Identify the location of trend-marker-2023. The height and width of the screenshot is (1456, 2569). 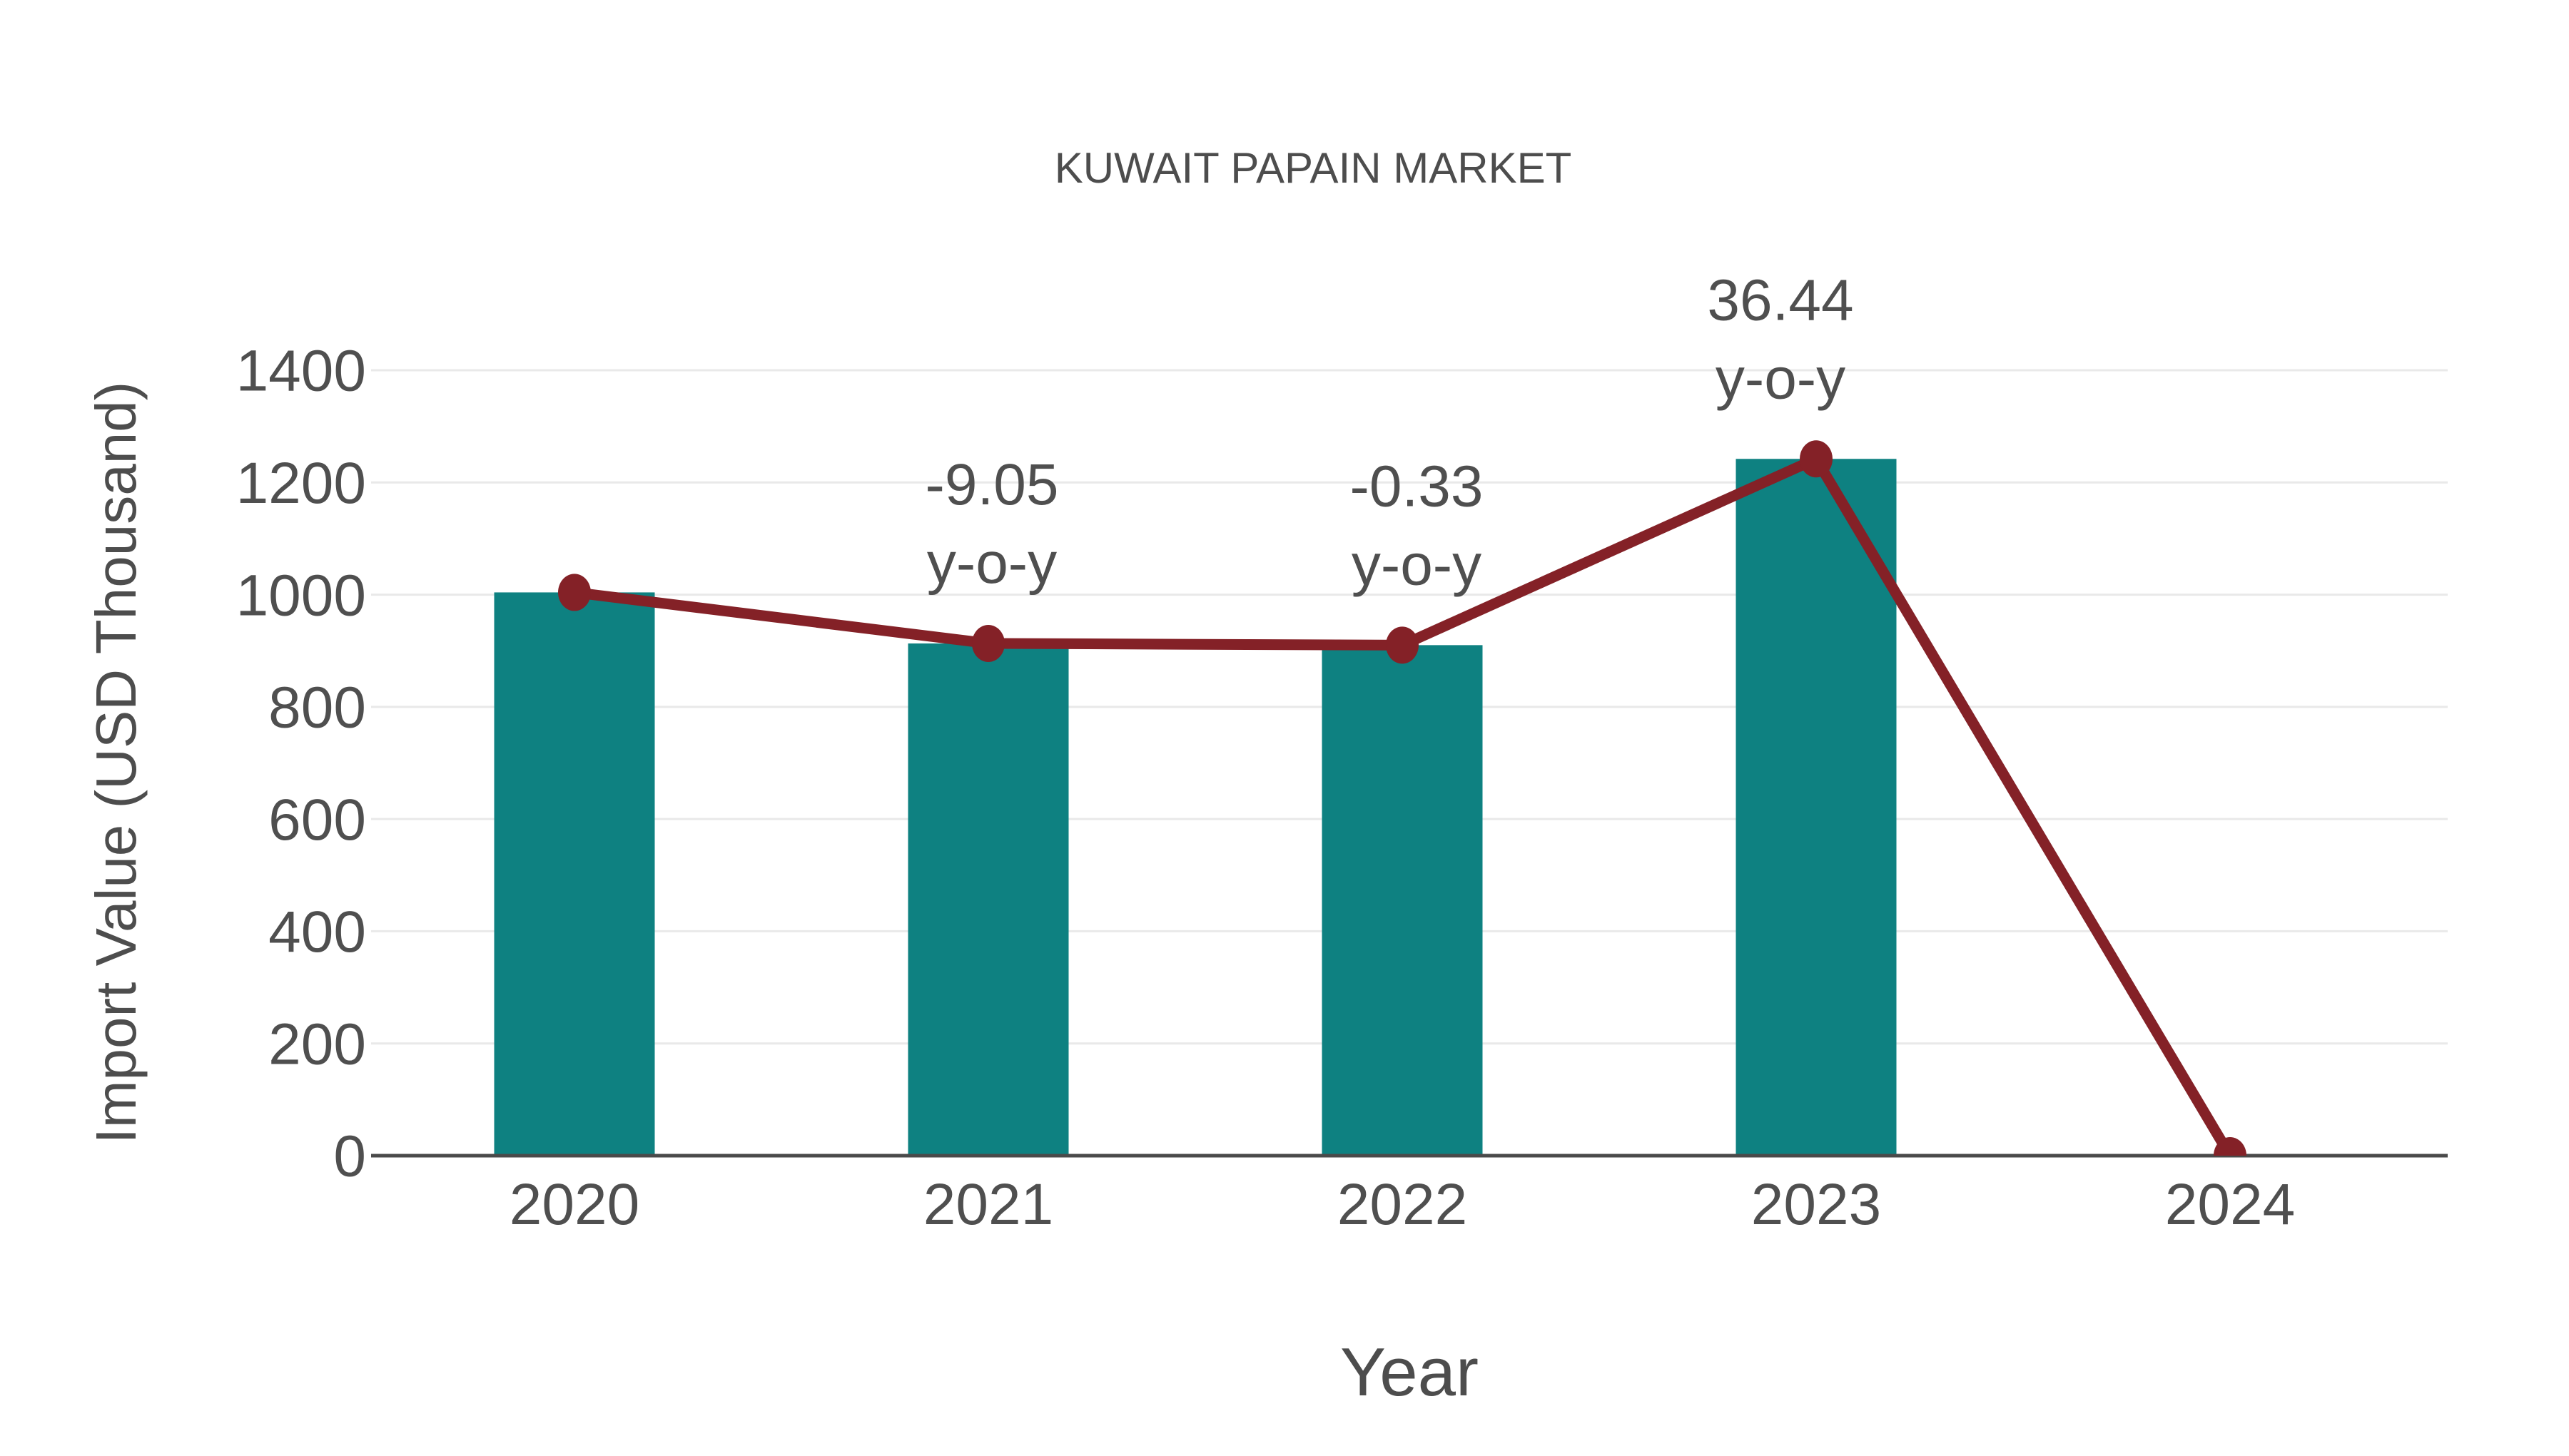
(1816, 459).